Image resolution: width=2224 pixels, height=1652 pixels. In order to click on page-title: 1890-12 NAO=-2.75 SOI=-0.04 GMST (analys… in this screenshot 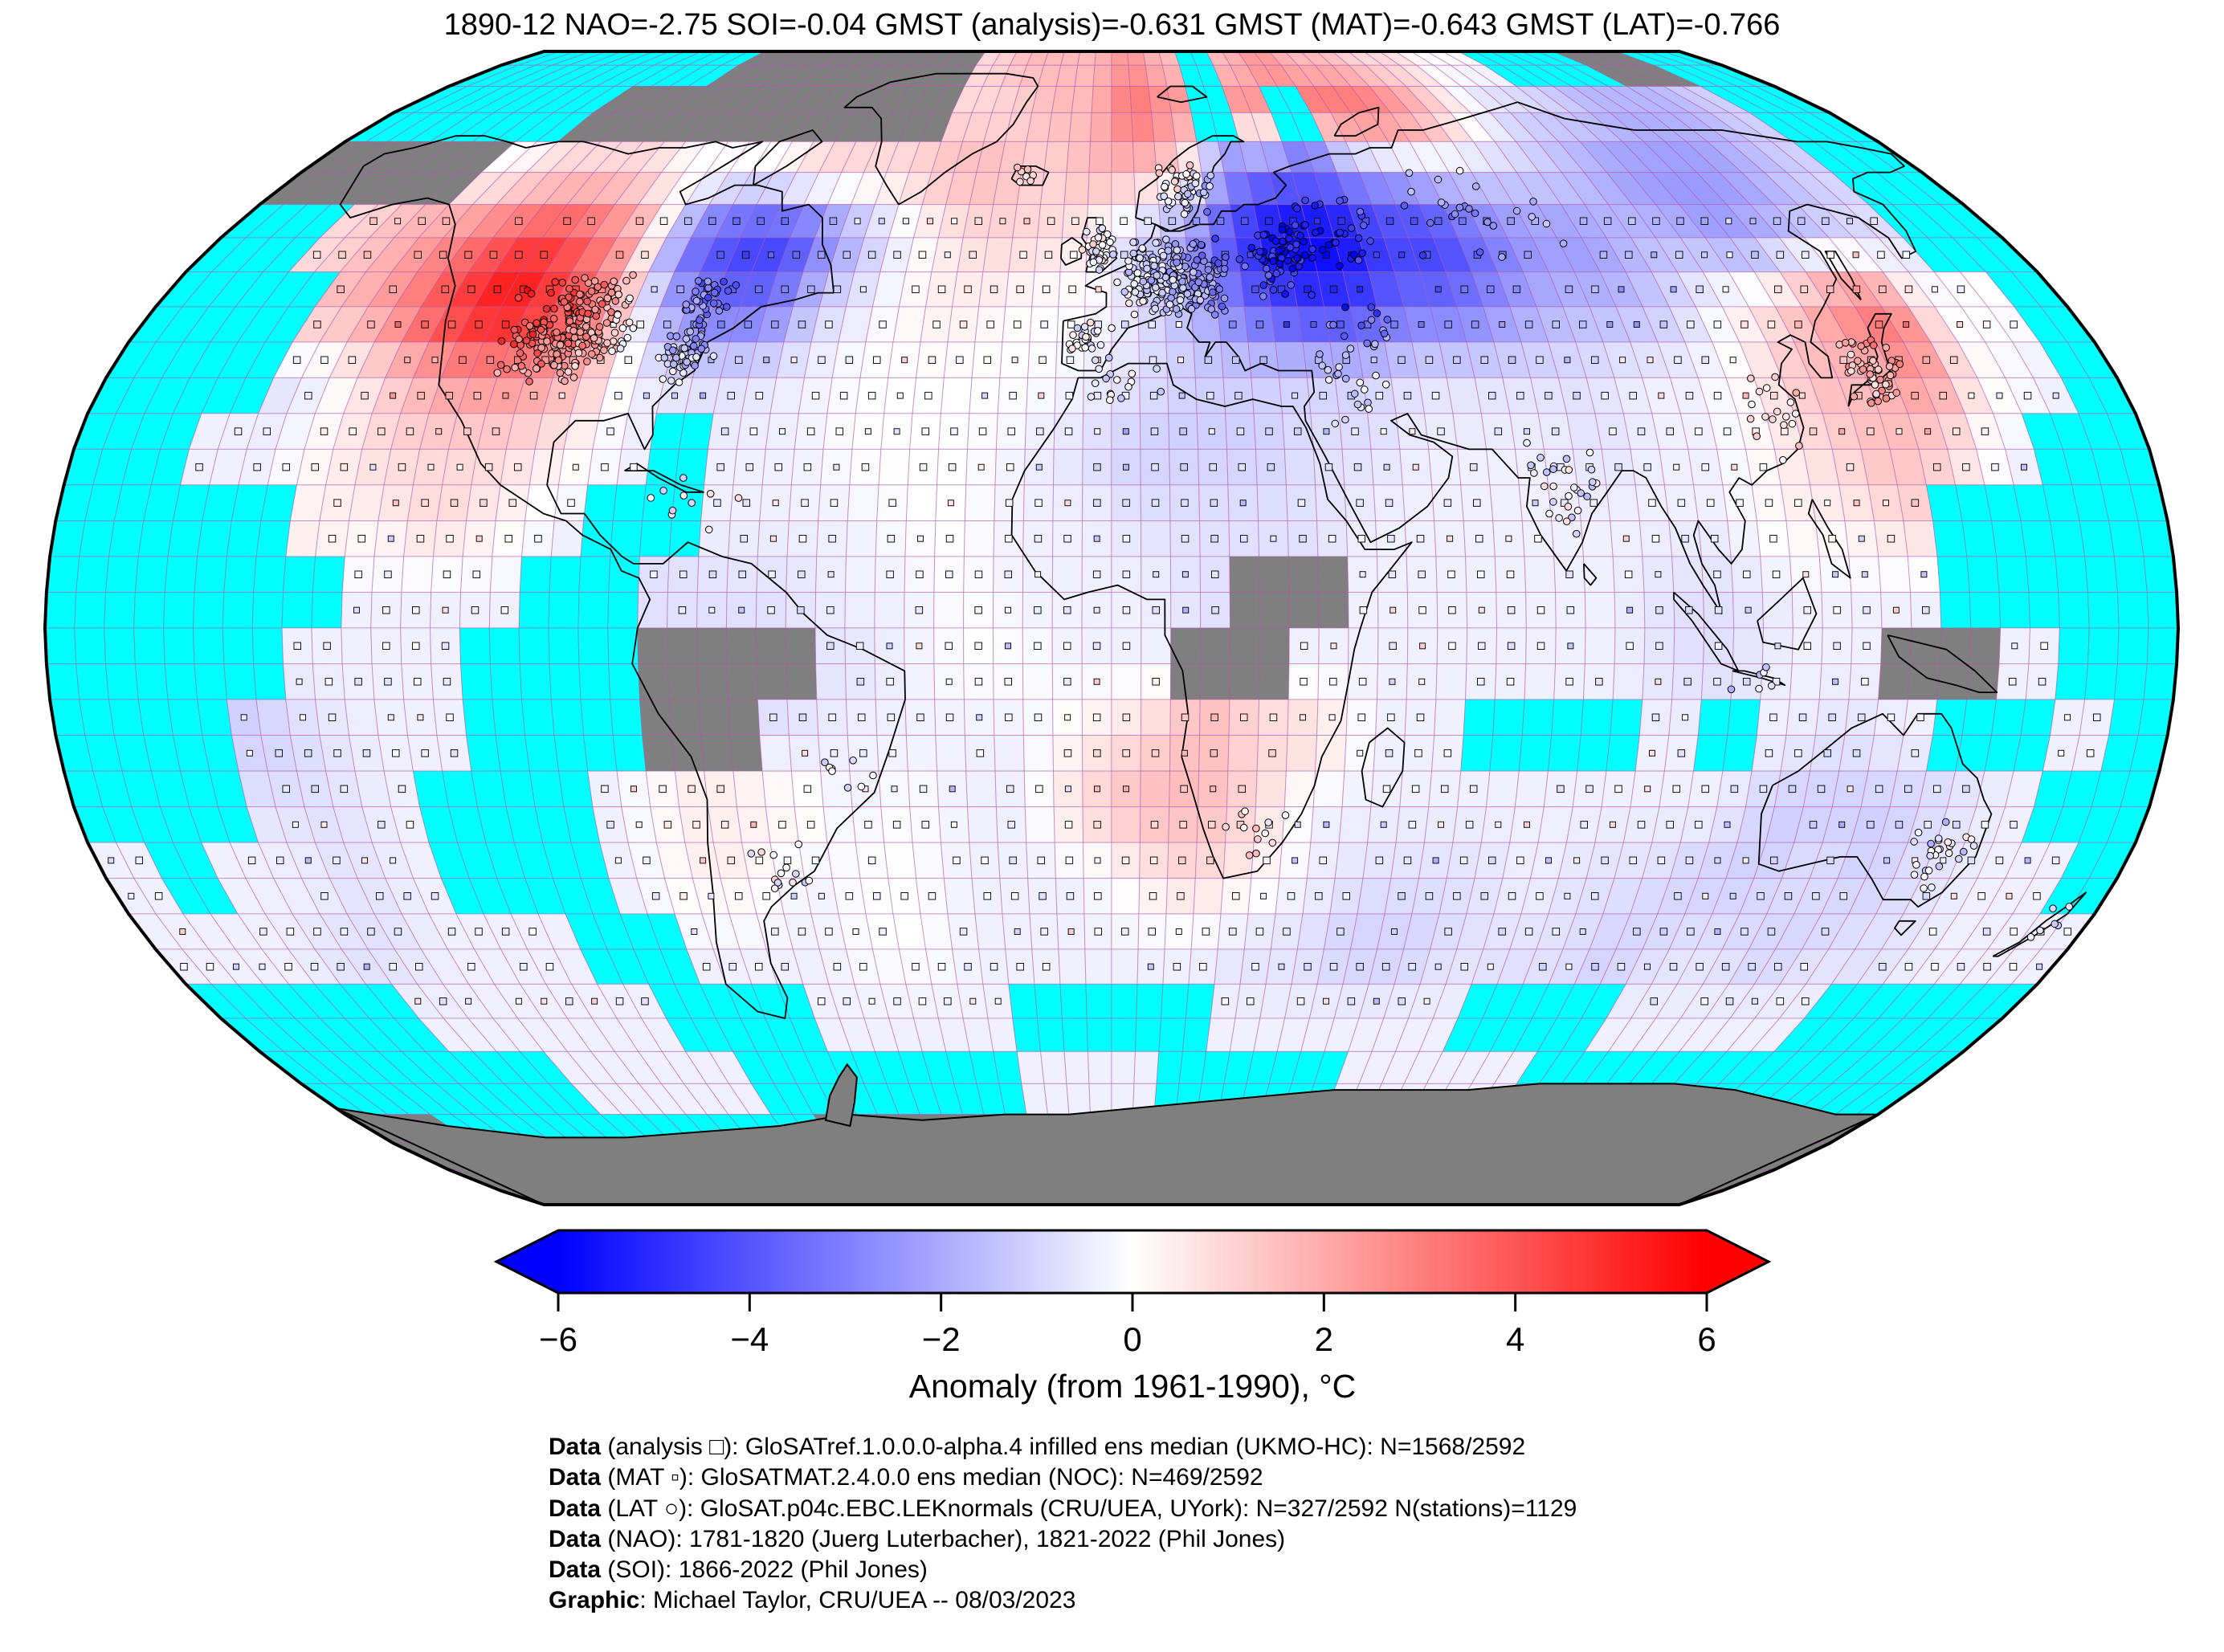, I will do `click(1112, 25)`.